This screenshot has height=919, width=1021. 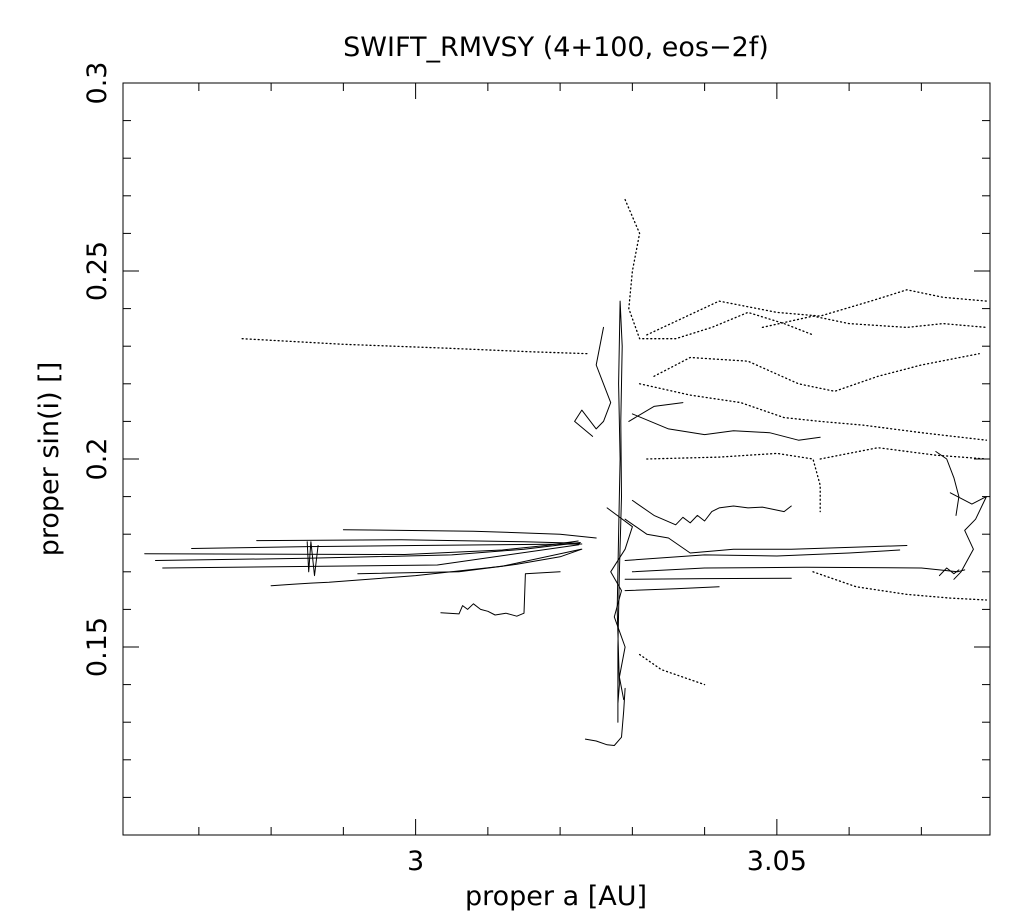 What do you see at coordinates (556, 896) in the screenshot?
I see `x-axis-label: proper a [AU]` at bounding box center [556, 896].